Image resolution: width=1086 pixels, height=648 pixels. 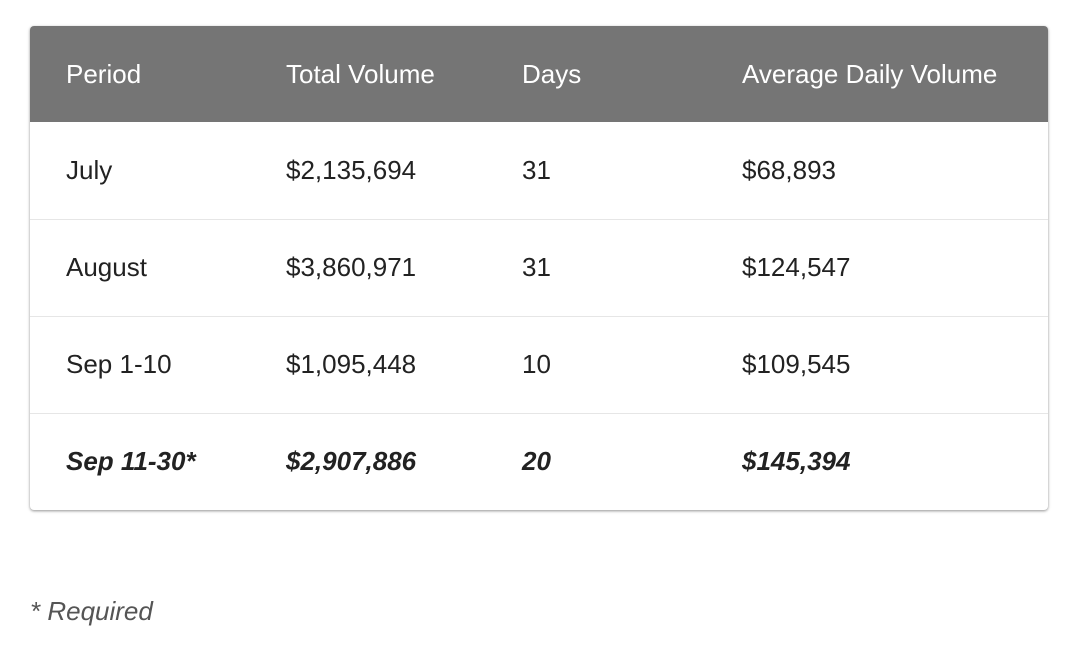 I want to click on cell-period: Sep 11-30*, so click(x=131, y=461).